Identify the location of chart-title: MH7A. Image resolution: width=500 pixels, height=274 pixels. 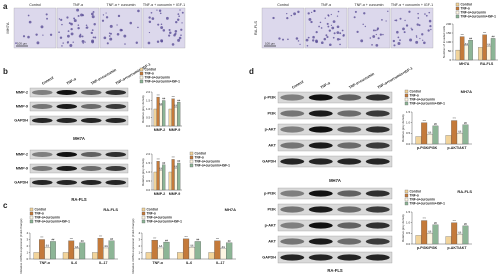
(466, 91).